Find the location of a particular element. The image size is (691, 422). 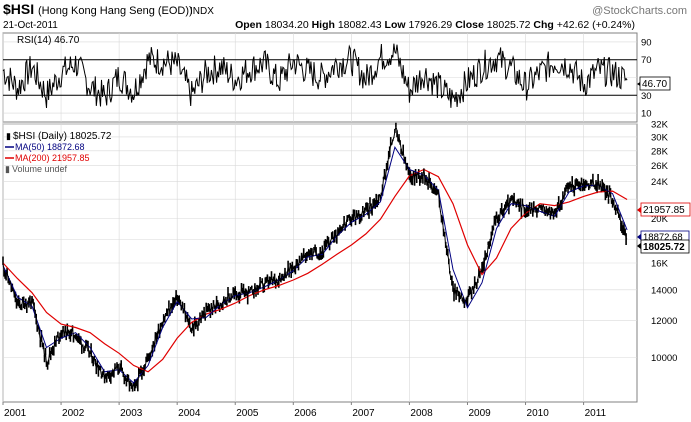

price-tick-label: 12000 is located at coordinates (664, 321).